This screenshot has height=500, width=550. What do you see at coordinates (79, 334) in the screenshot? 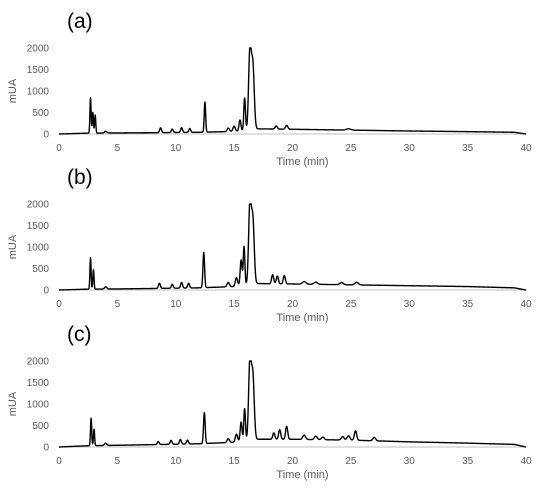
I see `panel-label: (c)` at bounding box center [79, 334].